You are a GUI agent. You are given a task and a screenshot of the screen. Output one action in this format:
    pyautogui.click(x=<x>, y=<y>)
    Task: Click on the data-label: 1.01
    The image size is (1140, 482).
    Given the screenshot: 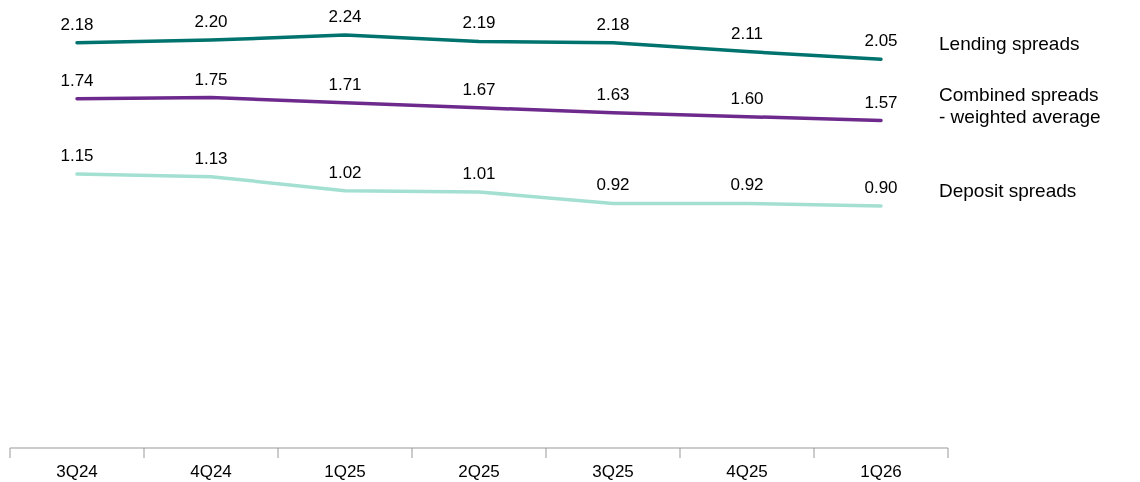 What is the action you would take?
    pyautogui.click(x=479, y=173)
    